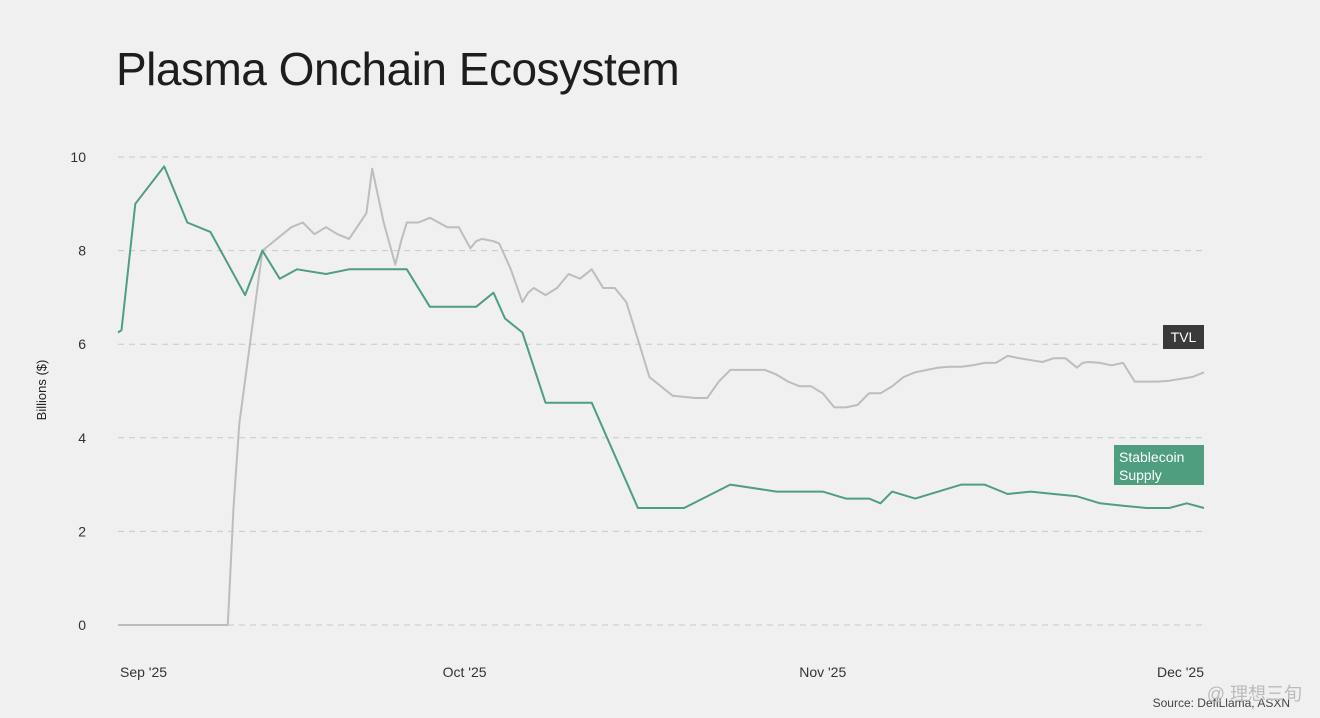 This screenshot has width=1320, height=718. I want to click on tvl-label-box, so click(1183, 337).